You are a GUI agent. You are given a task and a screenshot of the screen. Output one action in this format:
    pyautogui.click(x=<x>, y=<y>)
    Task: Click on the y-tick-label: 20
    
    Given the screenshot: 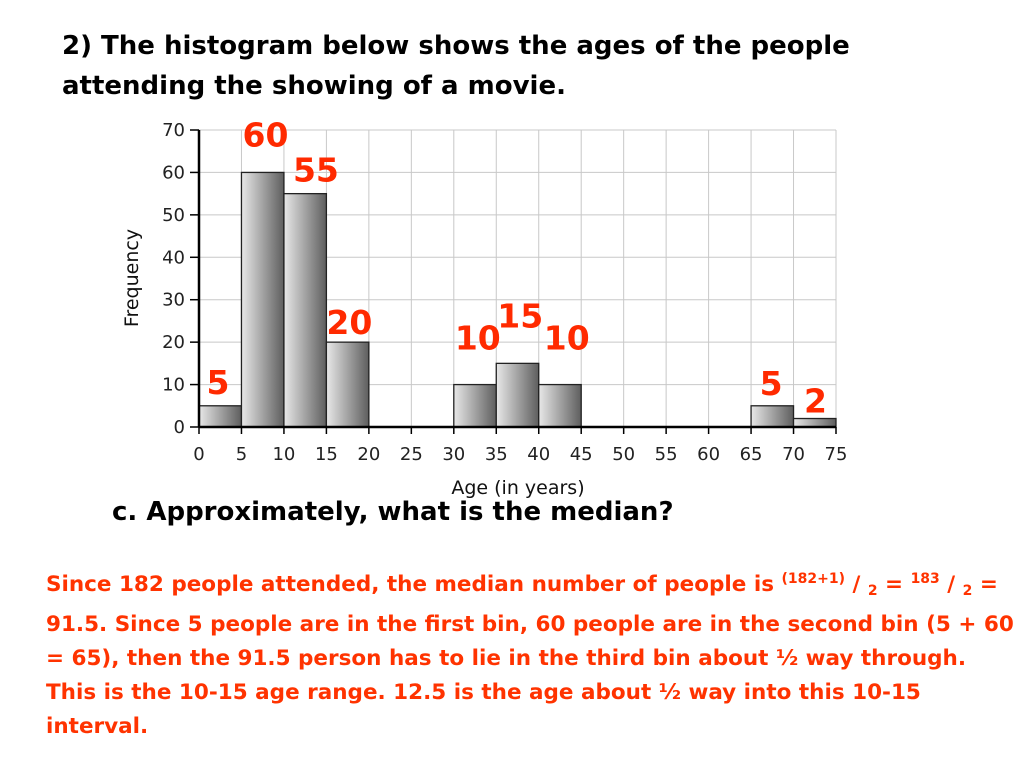 What is the action you would take?
    pyautogui.click(x=173, y=342)
    